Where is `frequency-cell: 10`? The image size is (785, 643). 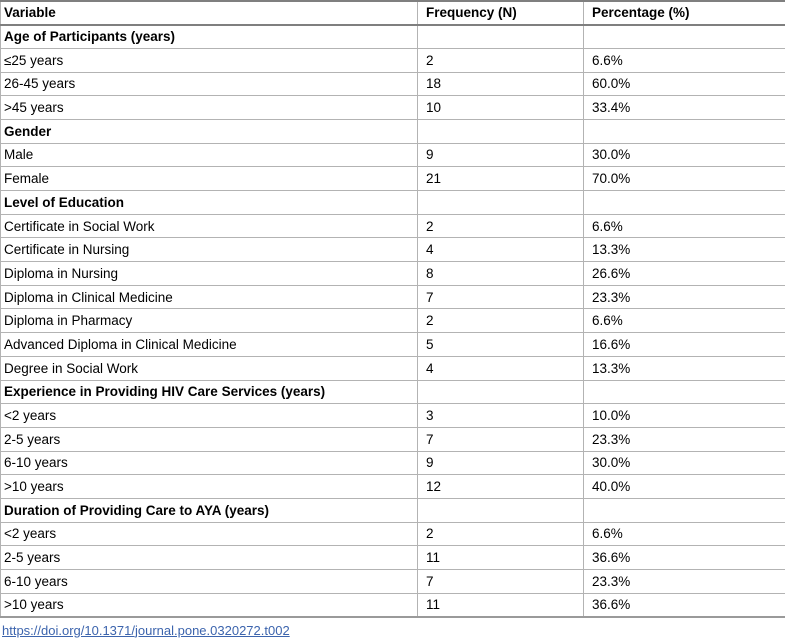
frequency-cell: 10 is located at coordinates (500, 107).